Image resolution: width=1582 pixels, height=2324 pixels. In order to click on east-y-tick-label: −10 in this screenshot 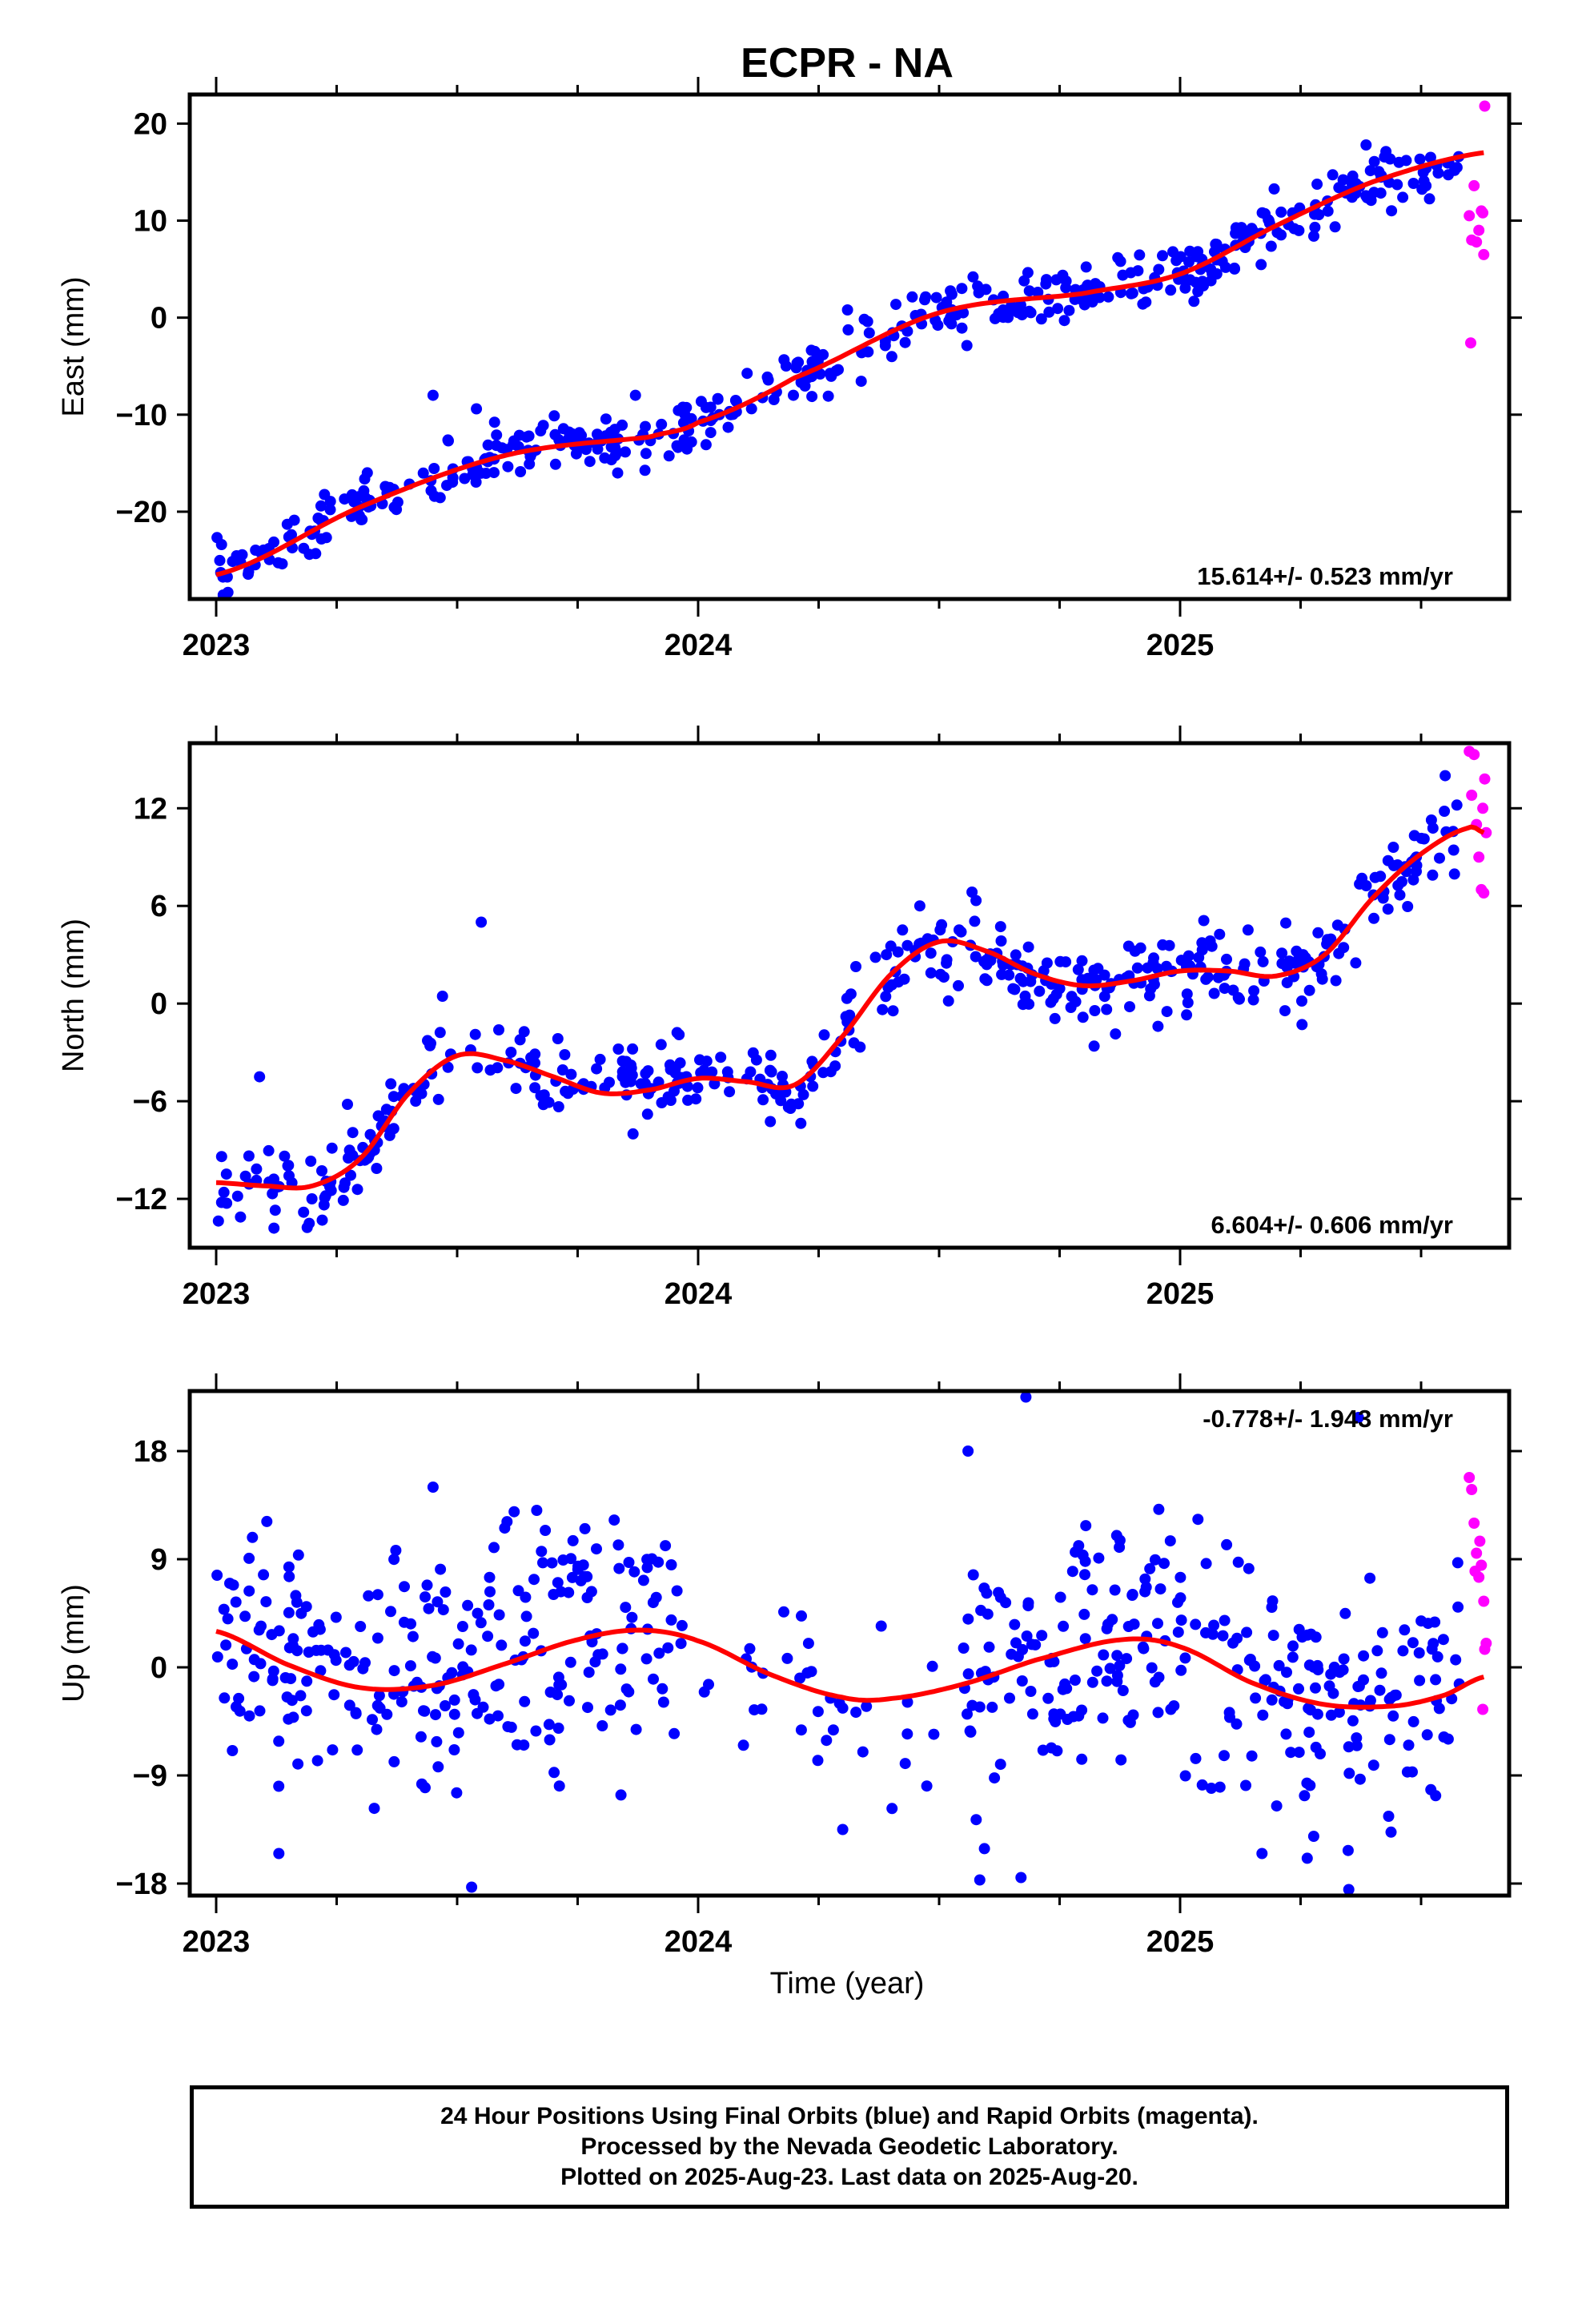, I will do `click(141, 416)`.